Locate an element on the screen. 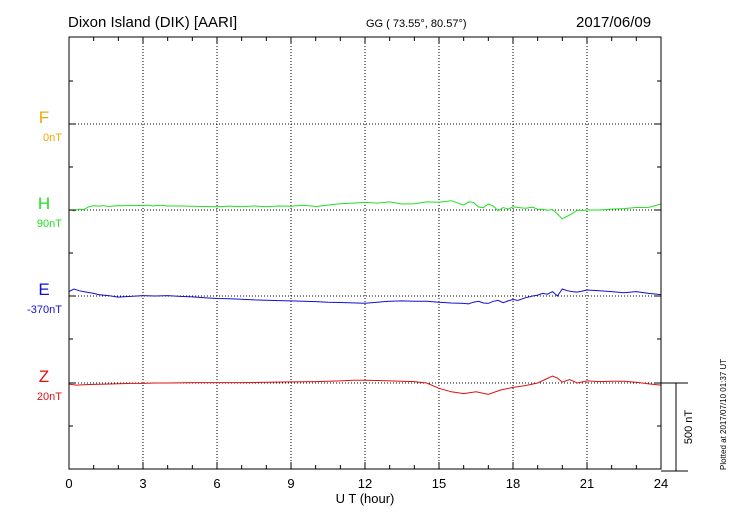 The image size is (730, 520). plot-date: 2017/06/09 is located at coordinates (614, 22).